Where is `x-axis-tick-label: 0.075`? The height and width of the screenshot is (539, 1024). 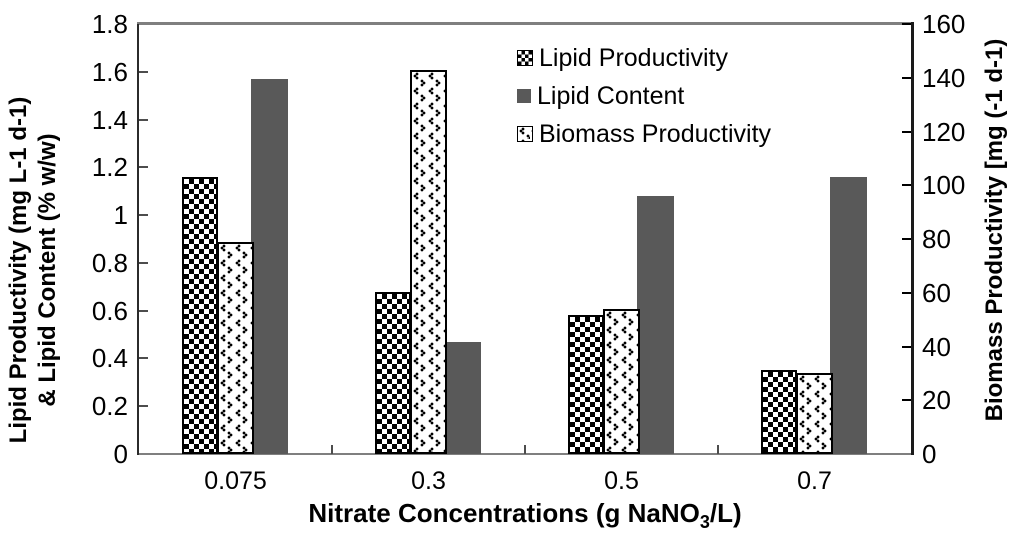 x-axis-tick-label: 0.075 is located at coordinates (235, 481).